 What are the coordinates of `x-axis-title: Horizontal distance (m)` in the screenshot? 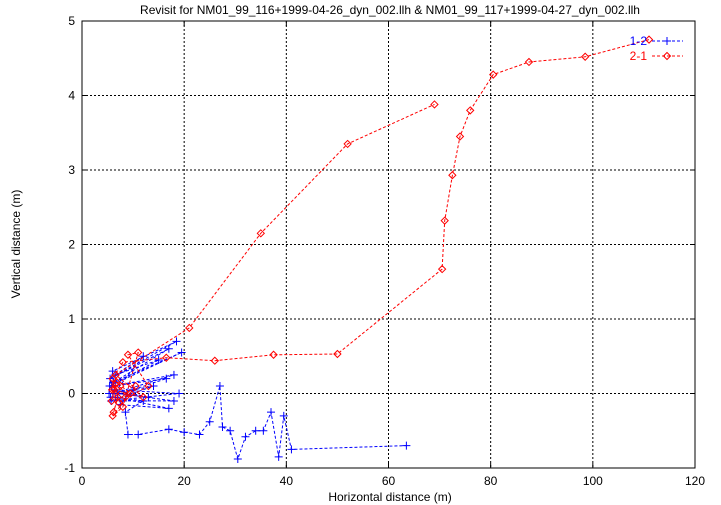 It's located at (389, 497).